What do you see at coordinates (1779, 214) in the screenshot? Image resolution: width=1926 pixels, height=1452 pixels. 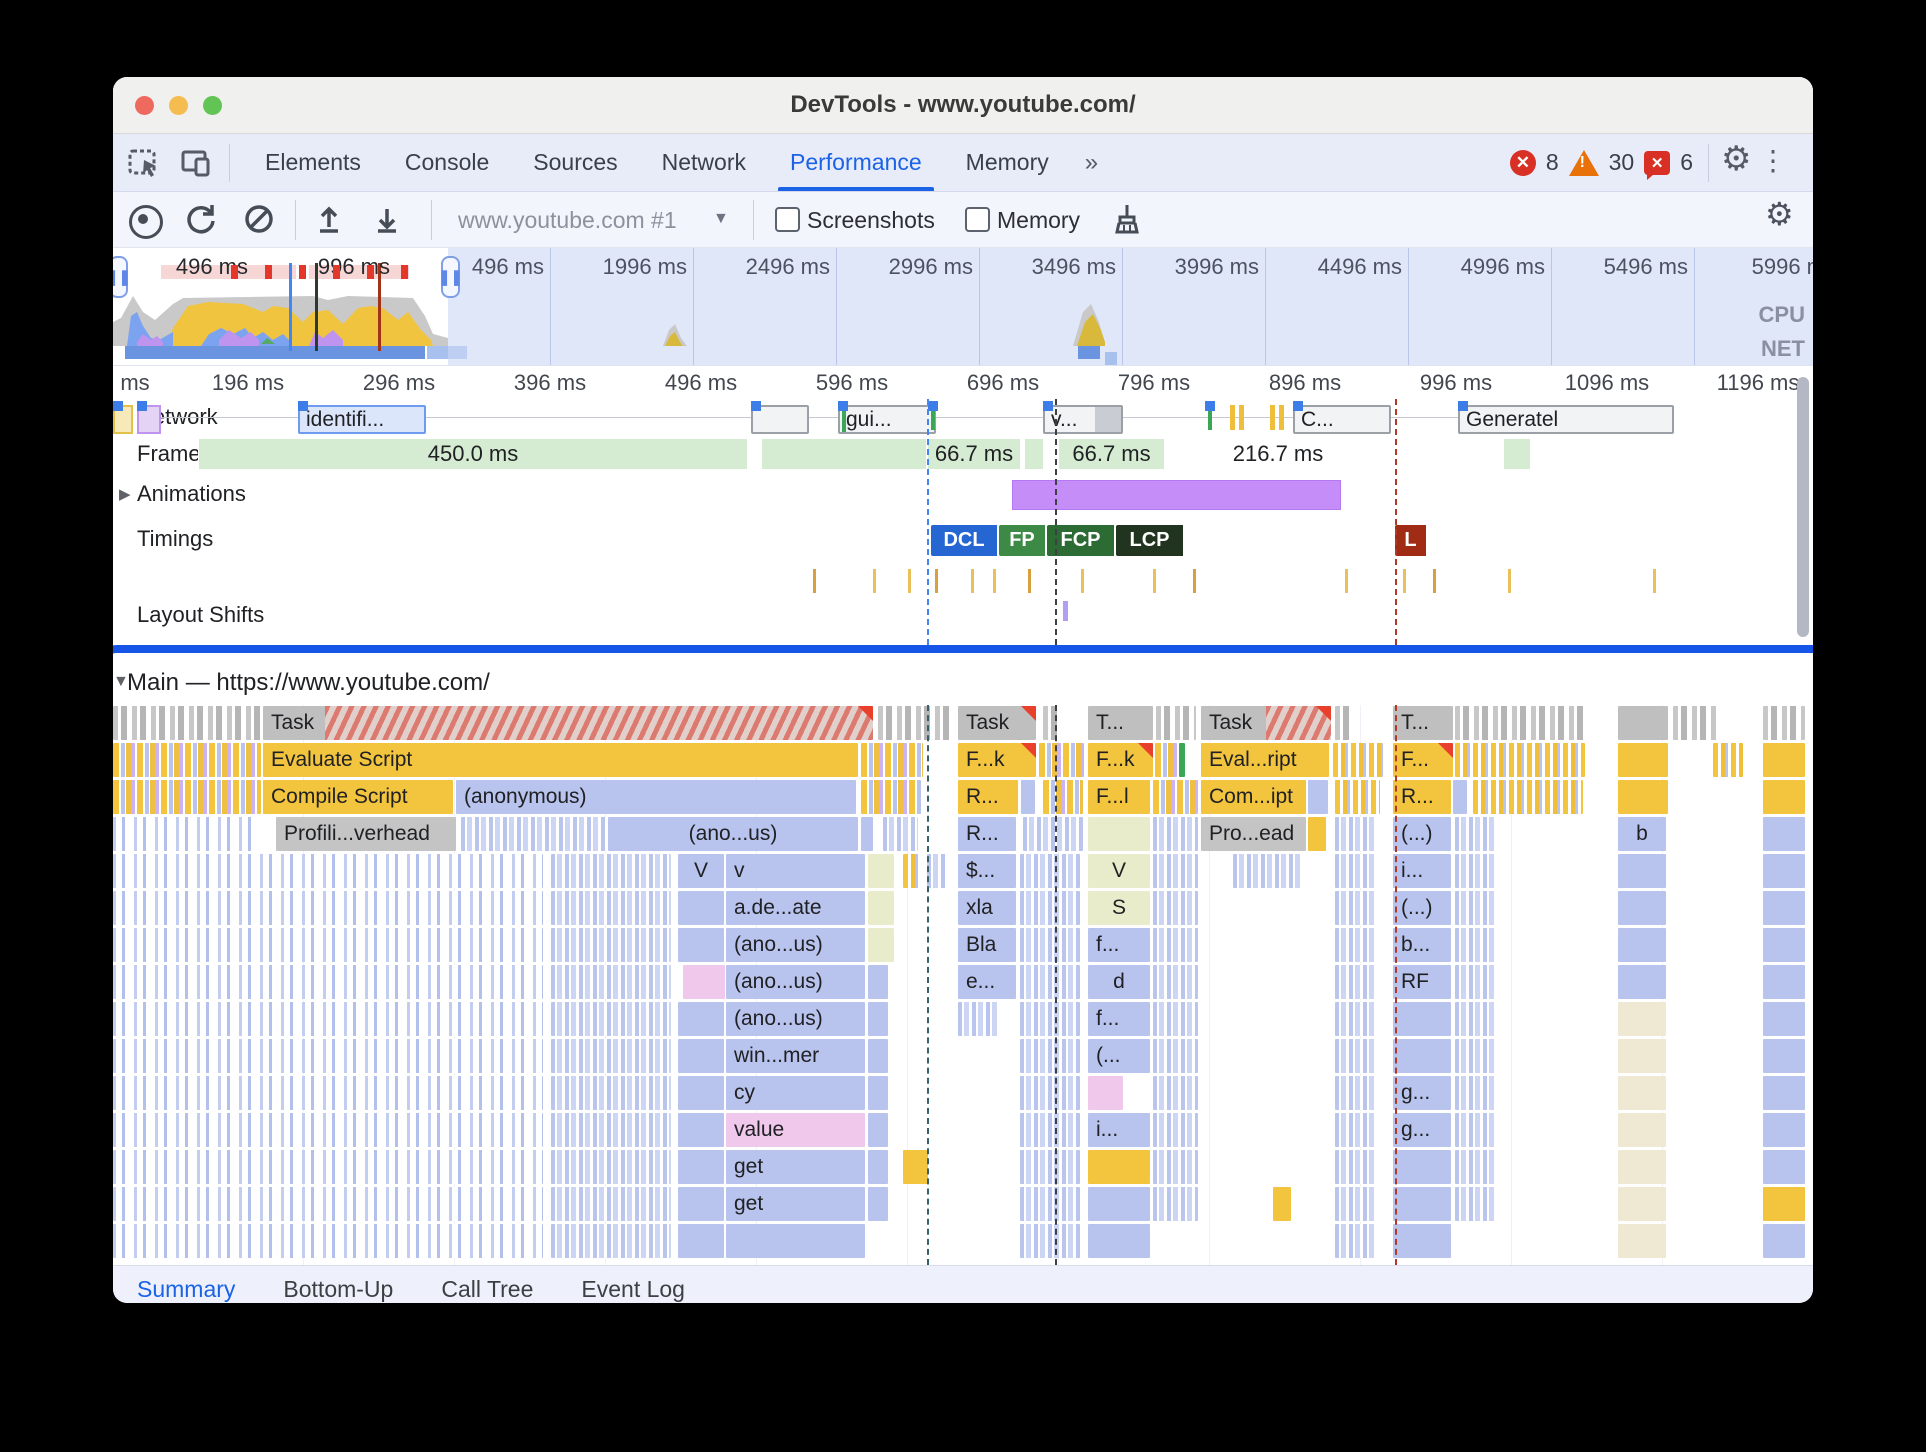 I see `capture-settings-icon: ⚙` at bounding box center [1779, 214].